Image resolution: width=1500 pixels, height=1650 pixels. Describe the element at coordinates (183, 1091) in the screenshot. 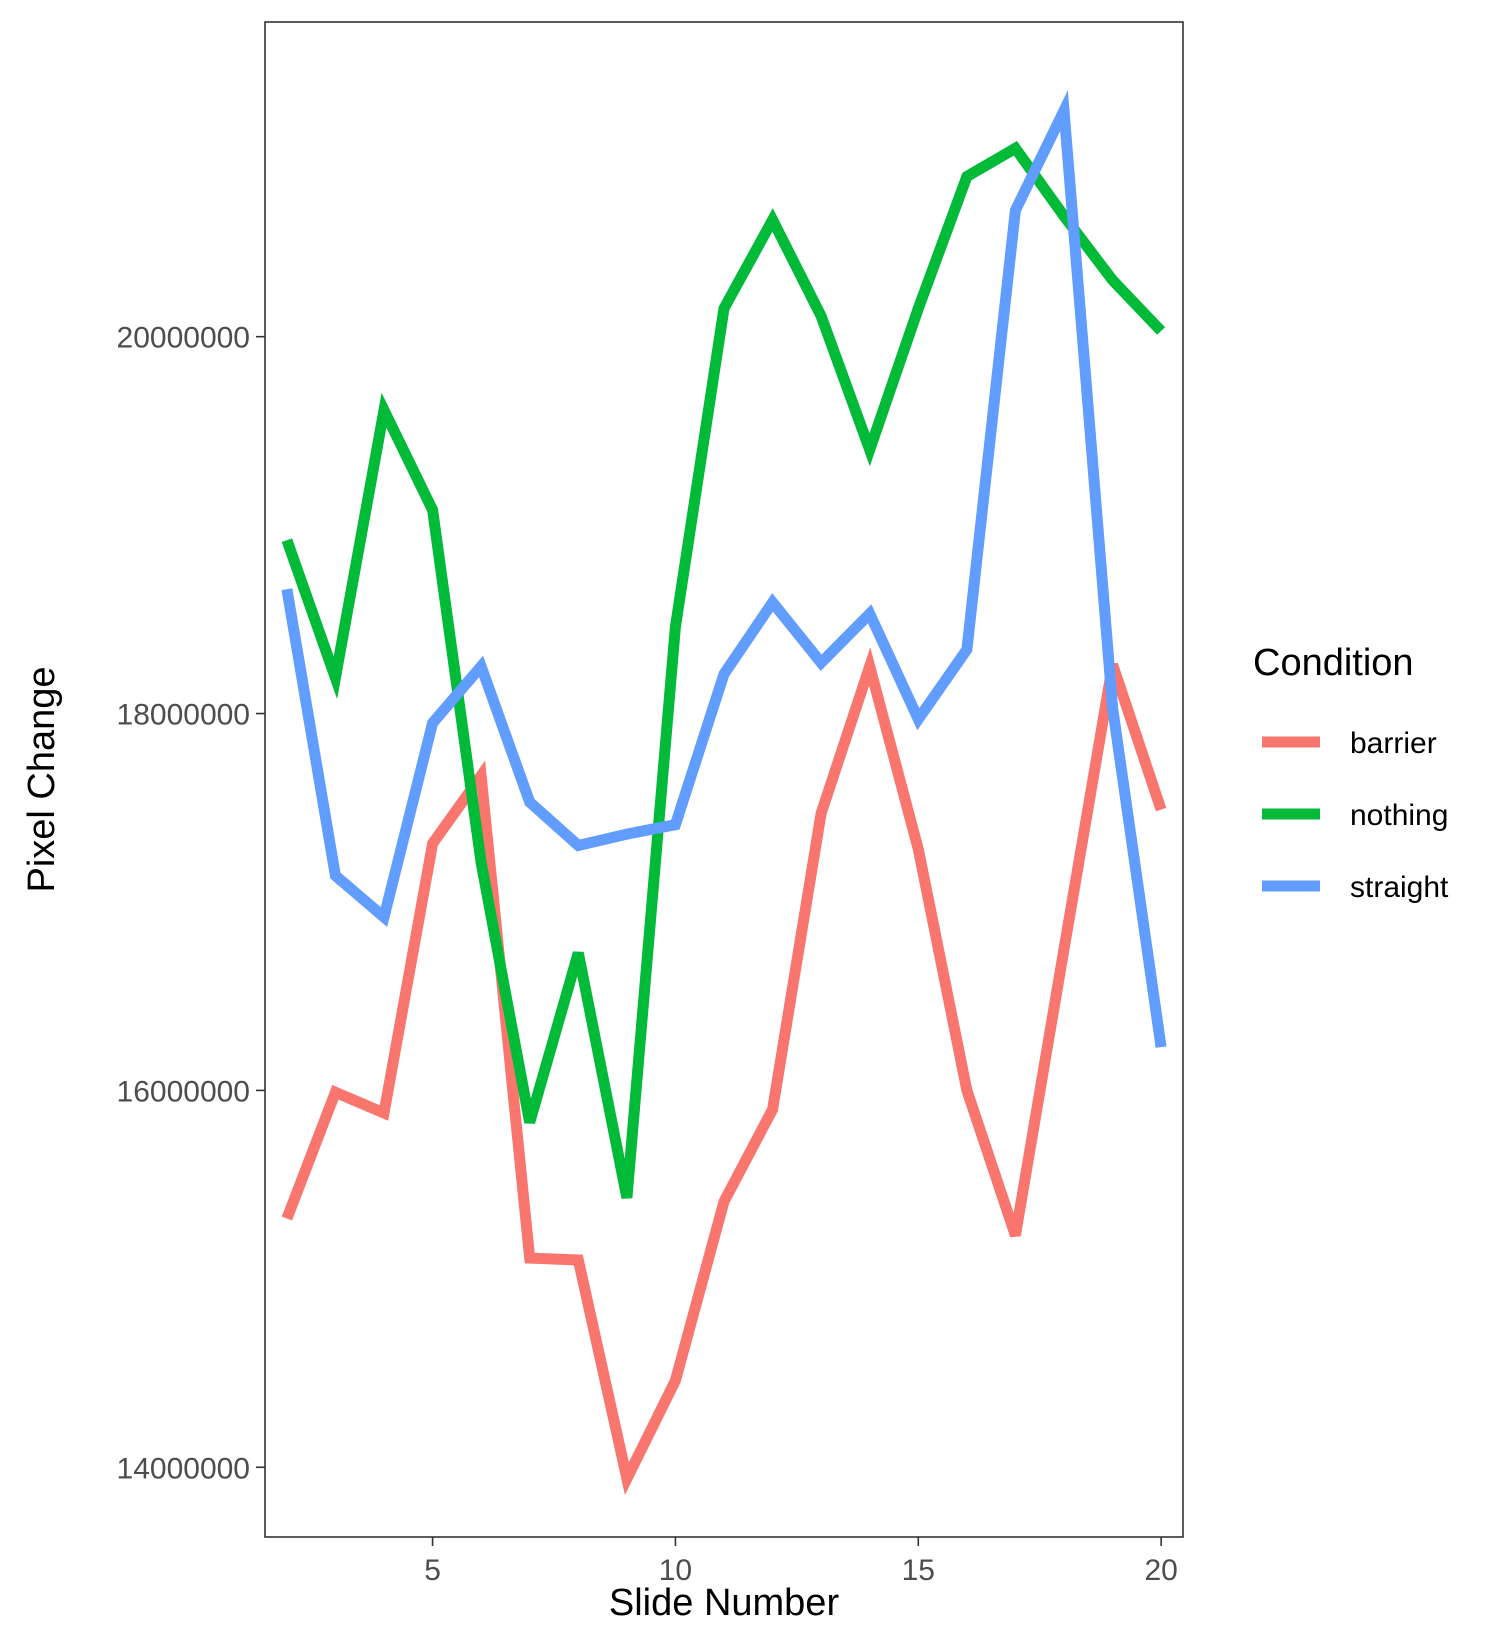

I see `y-tick-label: 16000000` at that location.